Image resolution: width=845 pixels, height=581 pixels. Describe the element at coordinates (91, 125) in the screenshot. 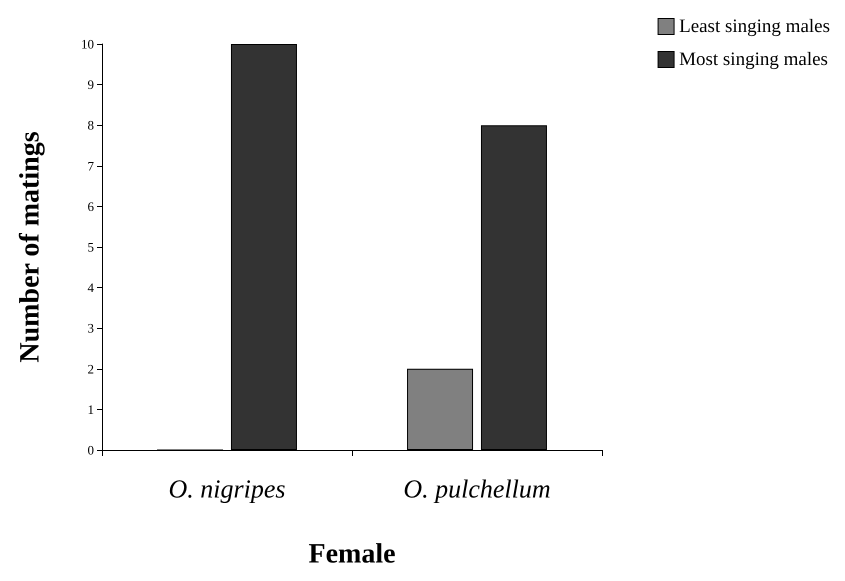

I see `y-tick-label: 8` at that location.